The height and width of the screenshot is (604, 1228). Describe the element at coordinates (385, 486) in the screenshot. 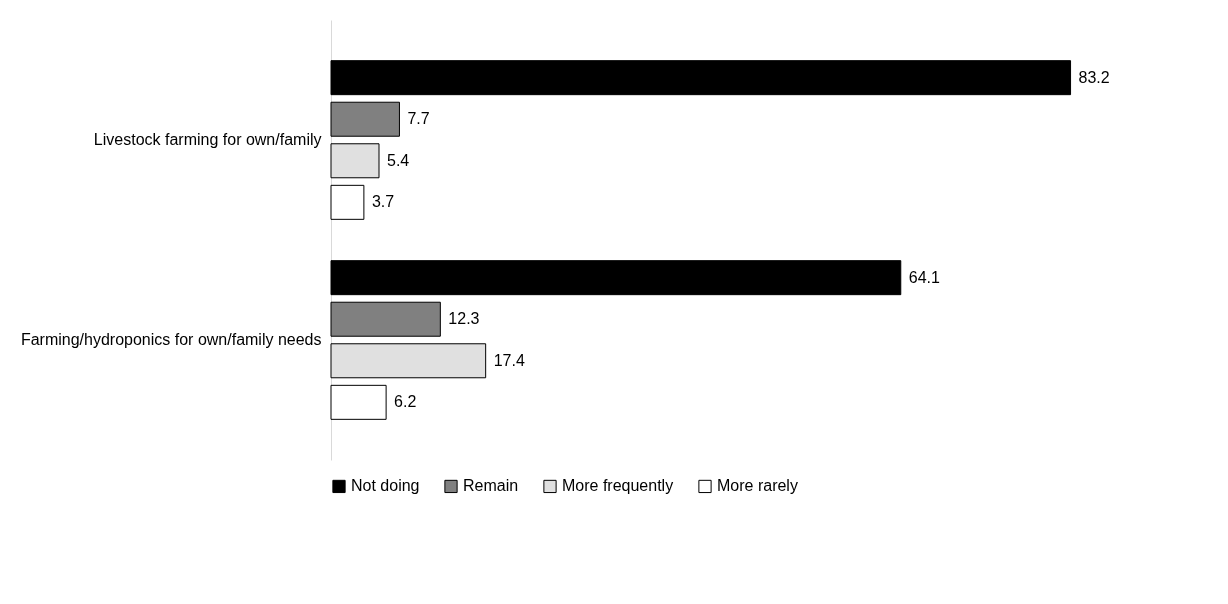

I see `legend-label: Not doing` at that location.